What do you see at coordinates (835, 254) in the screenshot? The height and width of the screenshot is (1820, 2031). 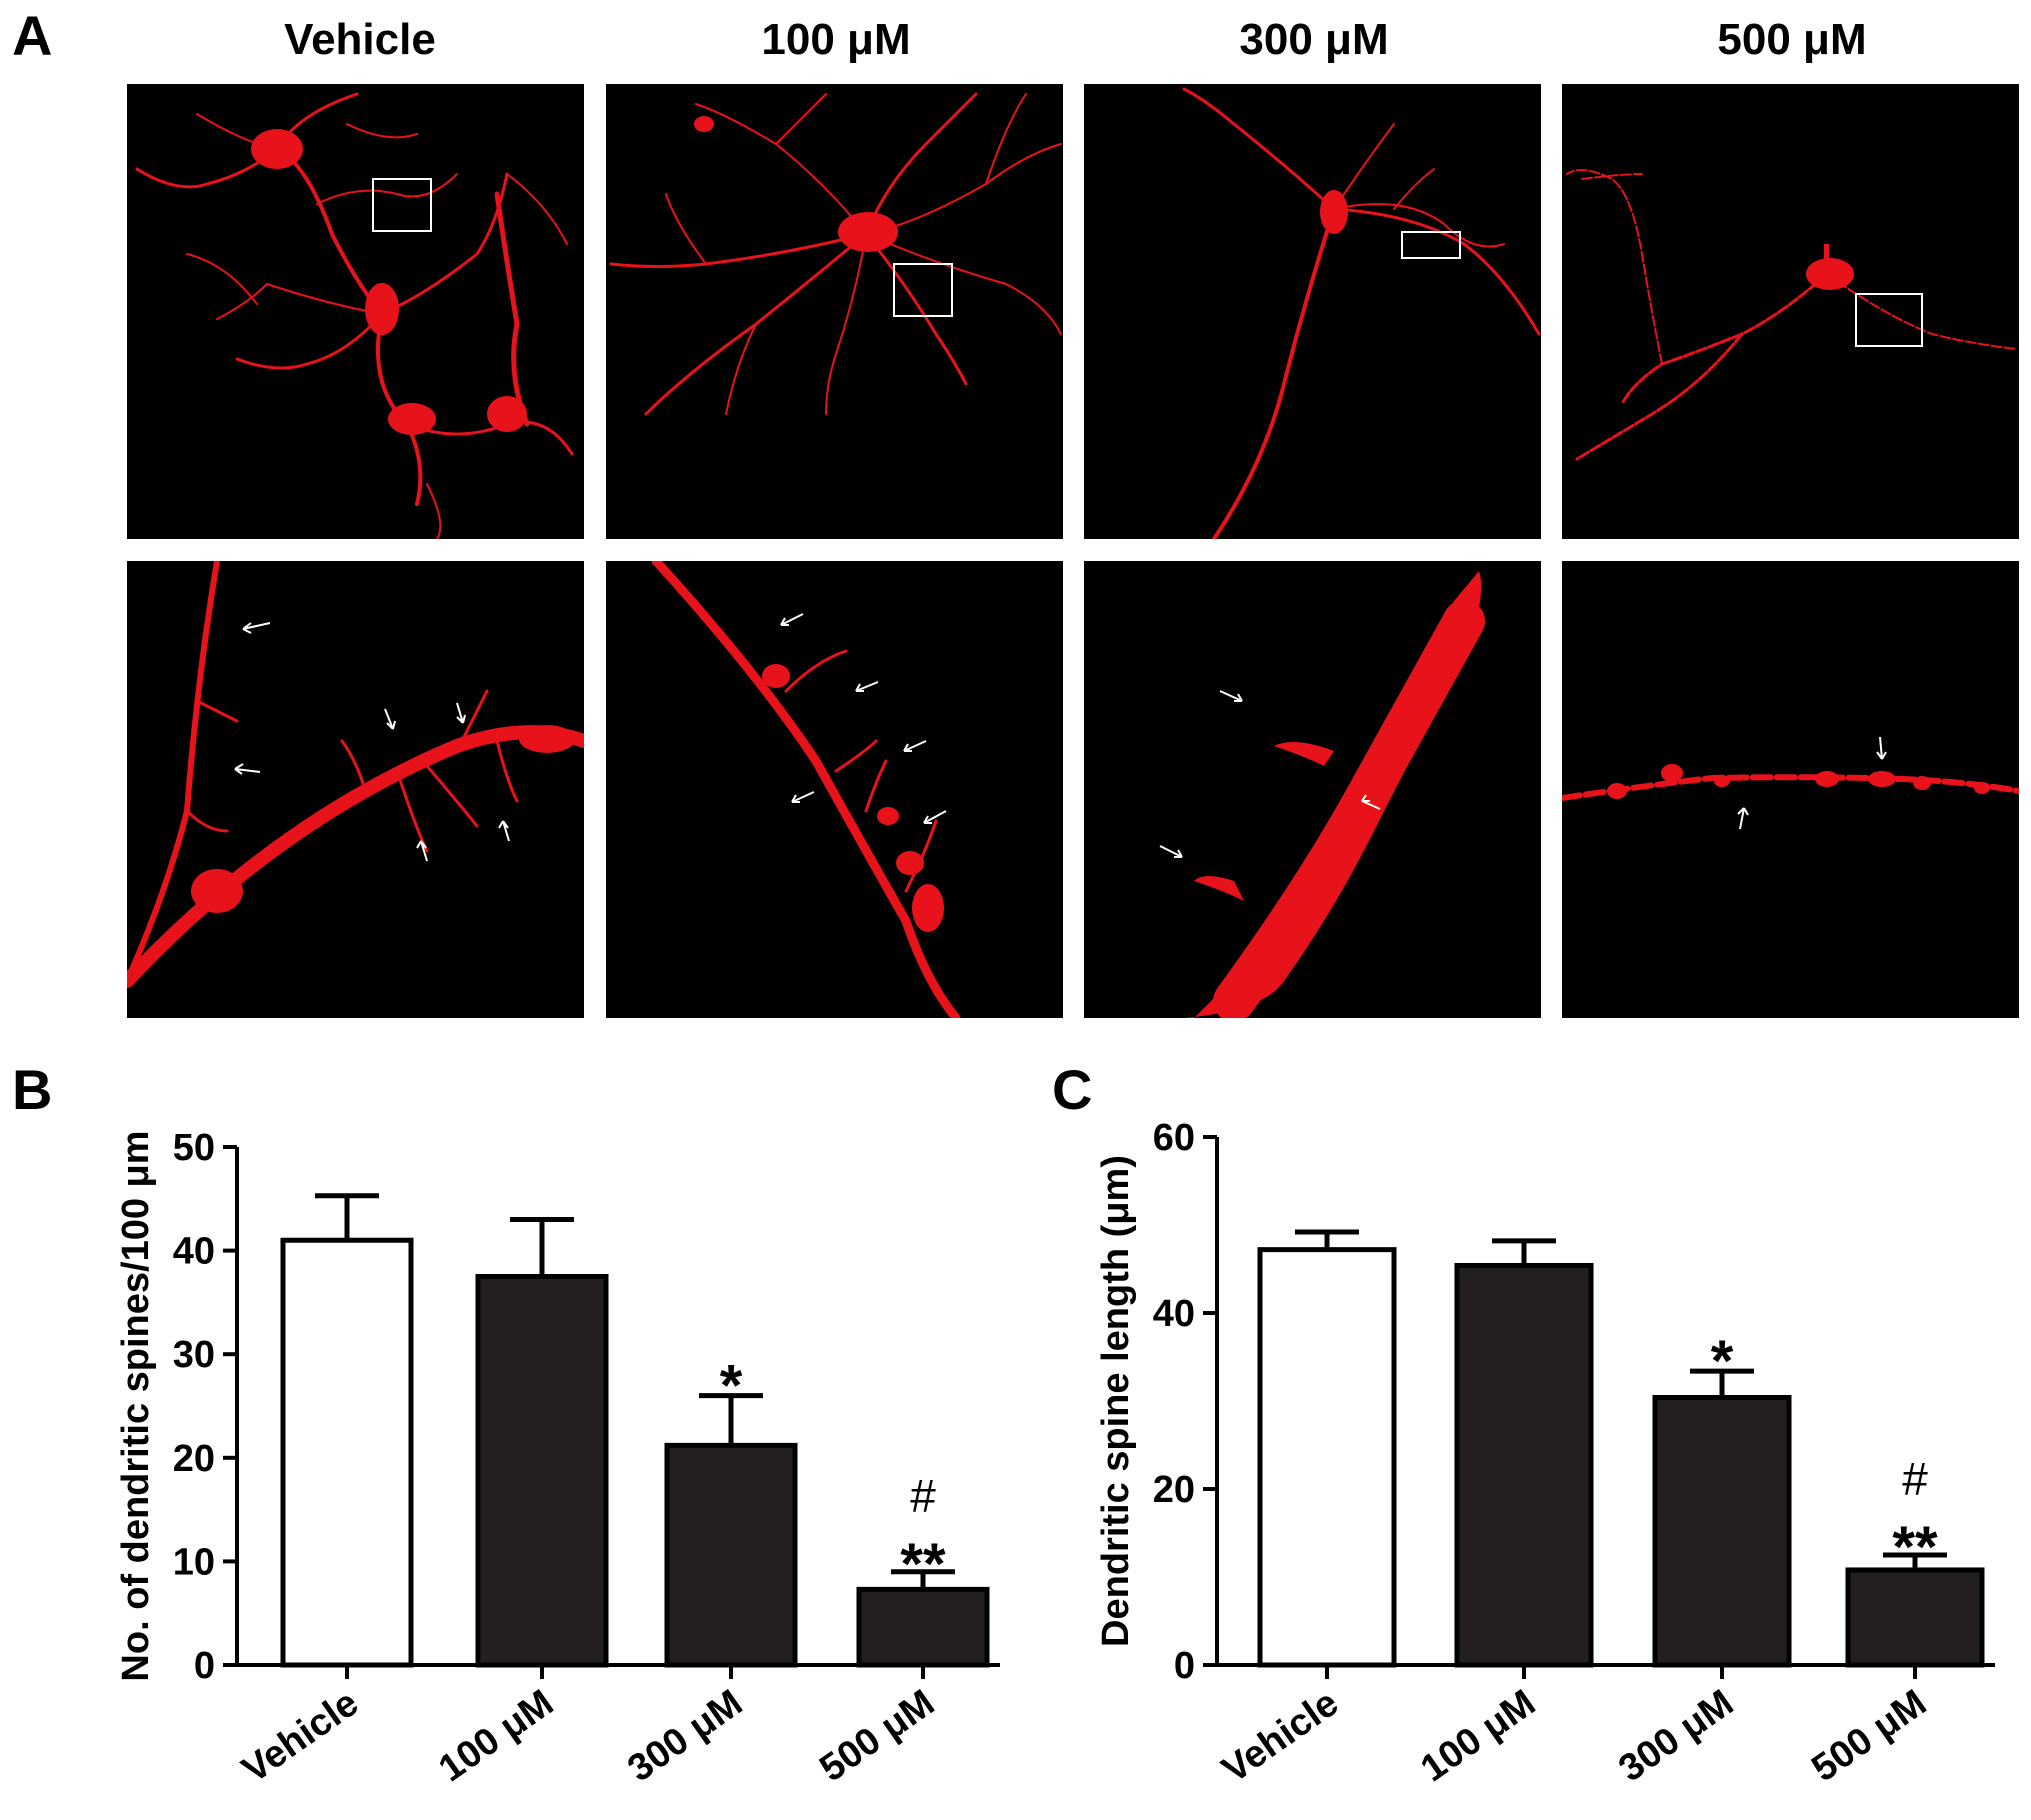 I see `micrograph-100um-overview-image` at bounding box center [835, 254].